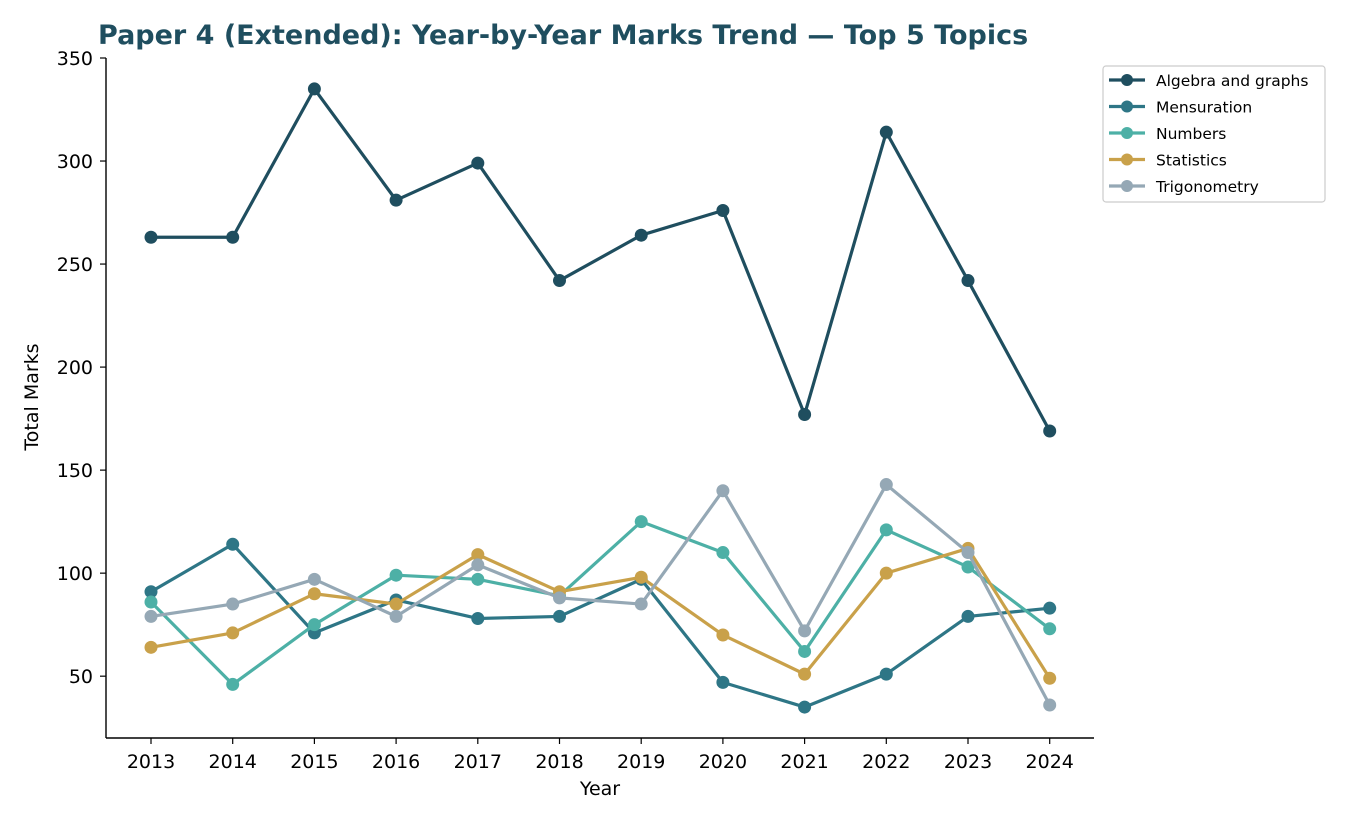 This screenshot has height=825, width=1350. I want to click on legend-item: Algebra and graphs, so click(1208, 81).